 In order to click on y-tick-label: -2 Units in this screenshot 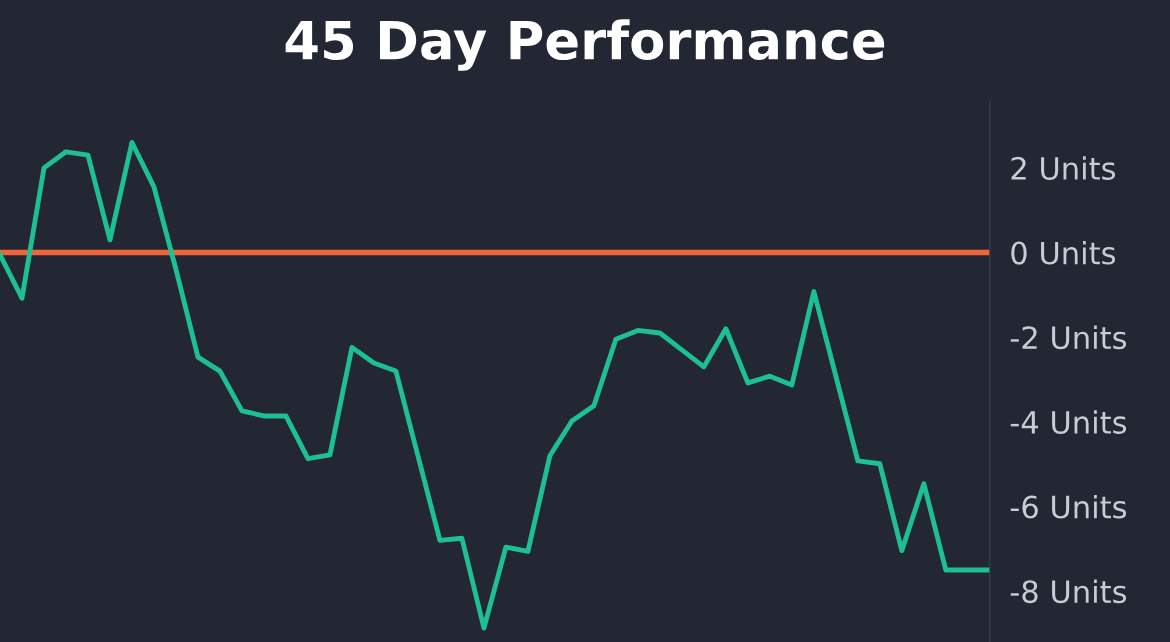, I will do `click(1068, 337)`.